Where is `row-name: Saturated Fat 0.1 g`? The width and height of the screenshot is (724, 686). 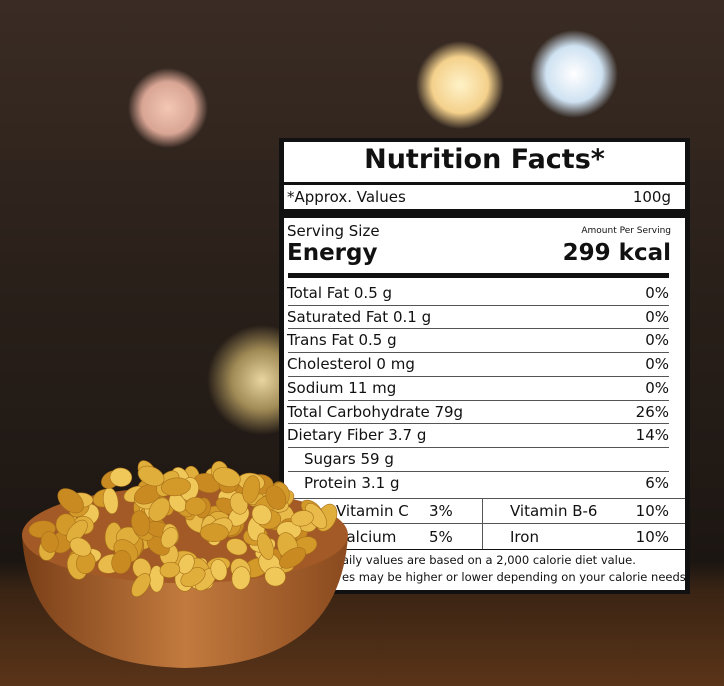 row-name: Saturated Fat 0.1 g is located at coordinates (359, 316).